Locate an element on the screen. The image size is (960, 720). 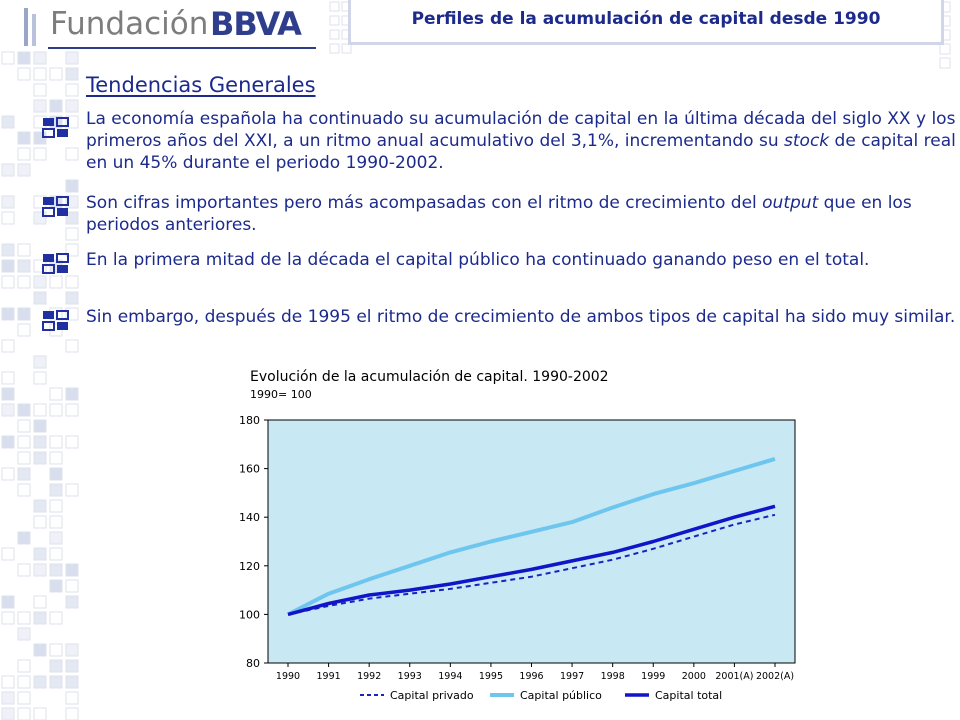
y-tick-label: 80 is located at coordinates (253, 663).